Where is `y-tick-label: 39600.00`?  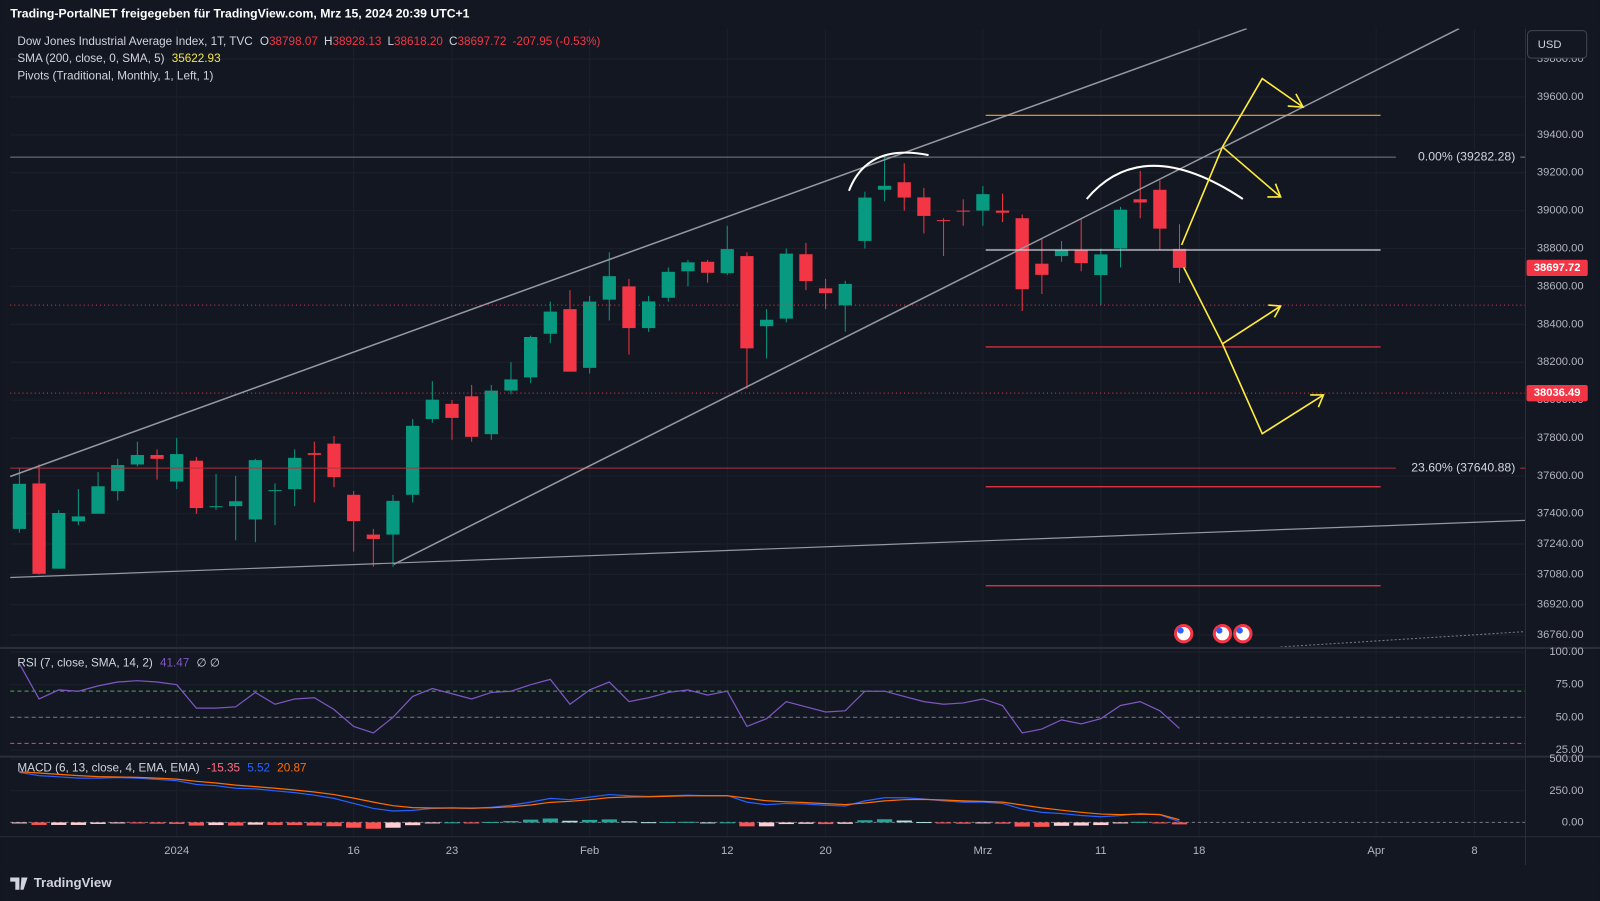
y-tick-label: 39600.00 is located at coordinates (1560, 97).